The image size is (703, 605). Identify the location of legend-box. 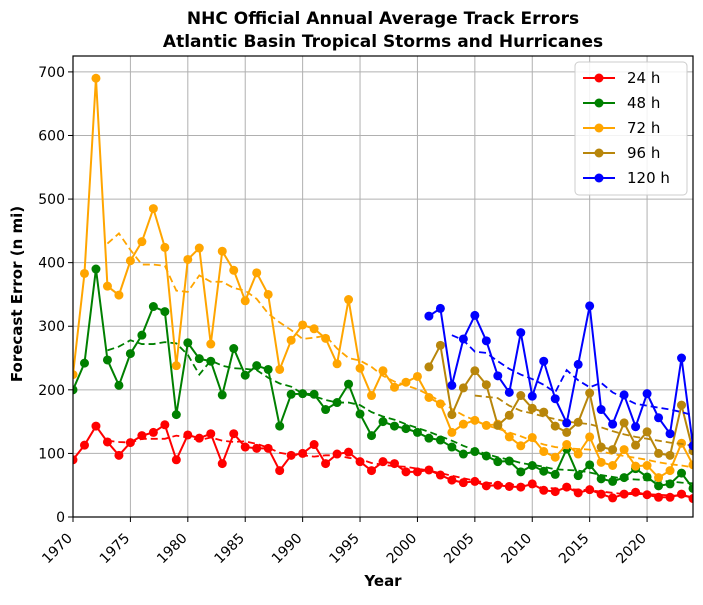
(631, 128).